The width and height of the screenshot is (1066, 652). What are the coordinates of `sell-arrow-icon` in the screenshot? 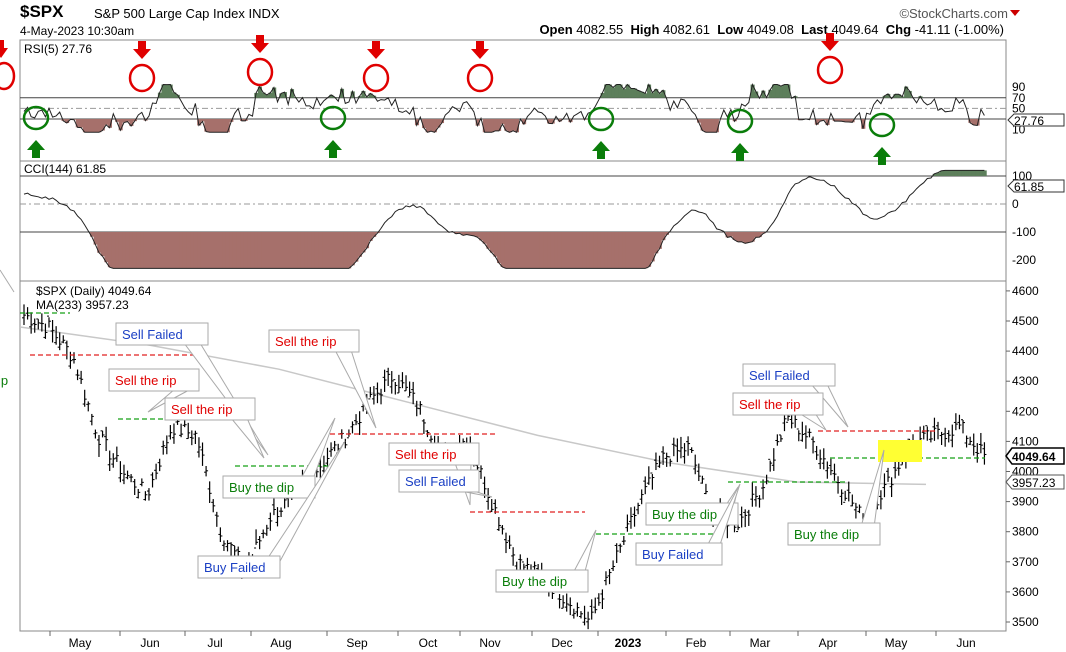 It's located at (4, 49).